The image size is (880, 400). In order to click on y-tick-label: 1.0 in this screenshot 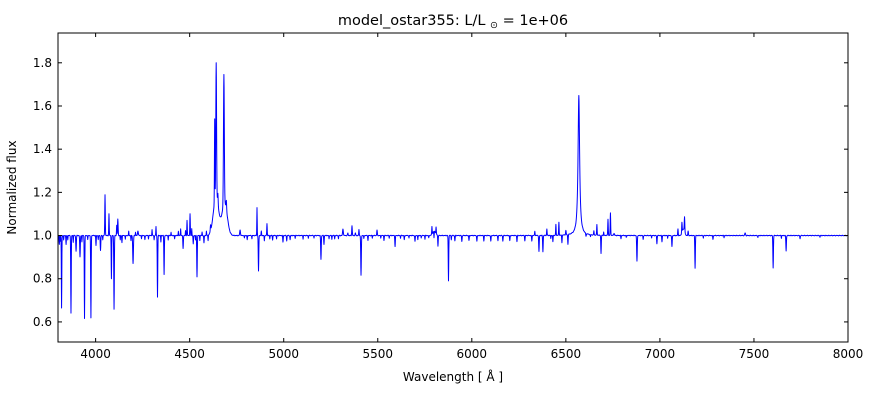, I will do `click(42, 236)`.